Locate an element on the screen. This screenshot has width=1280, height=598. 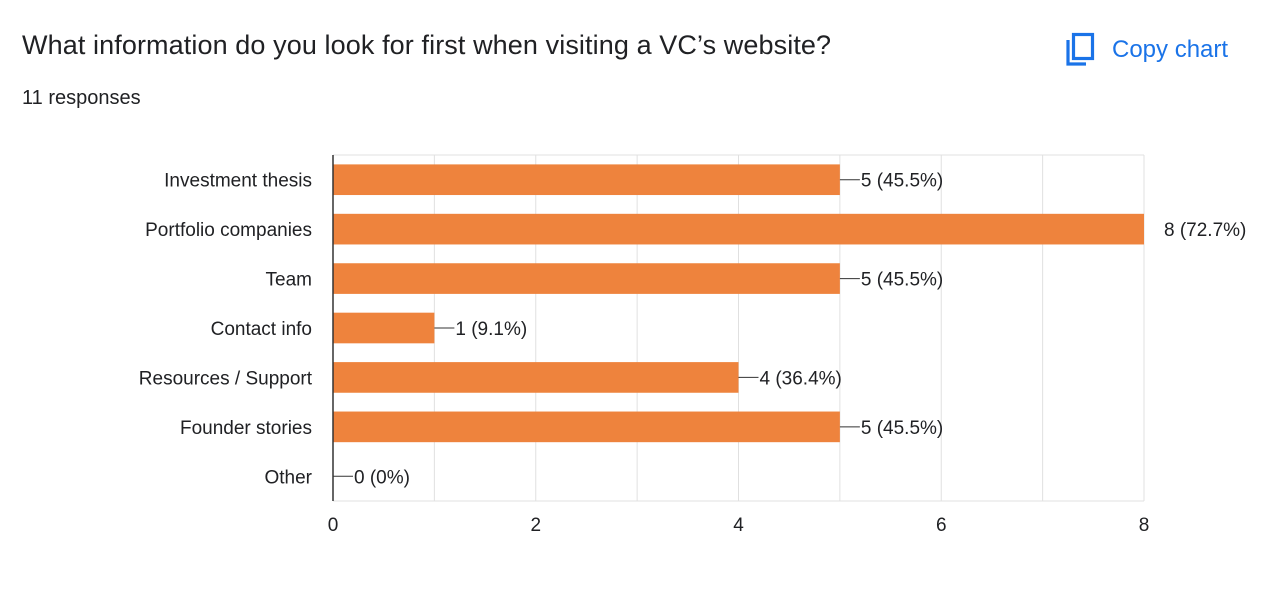
category-label: Resources / Support is located at coordinates (226, 378).